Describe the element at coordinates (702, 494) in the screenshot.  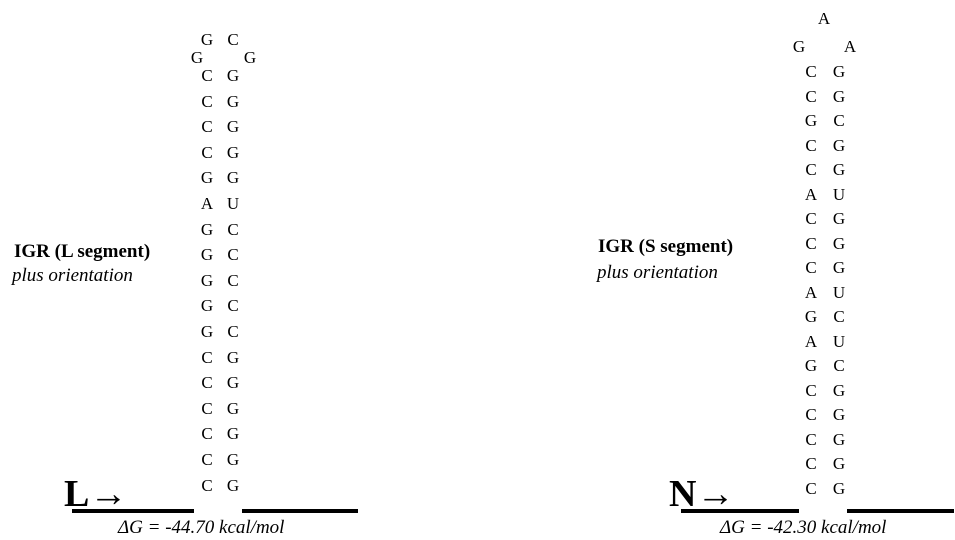
I see `right-strand-label: N→` at that location.